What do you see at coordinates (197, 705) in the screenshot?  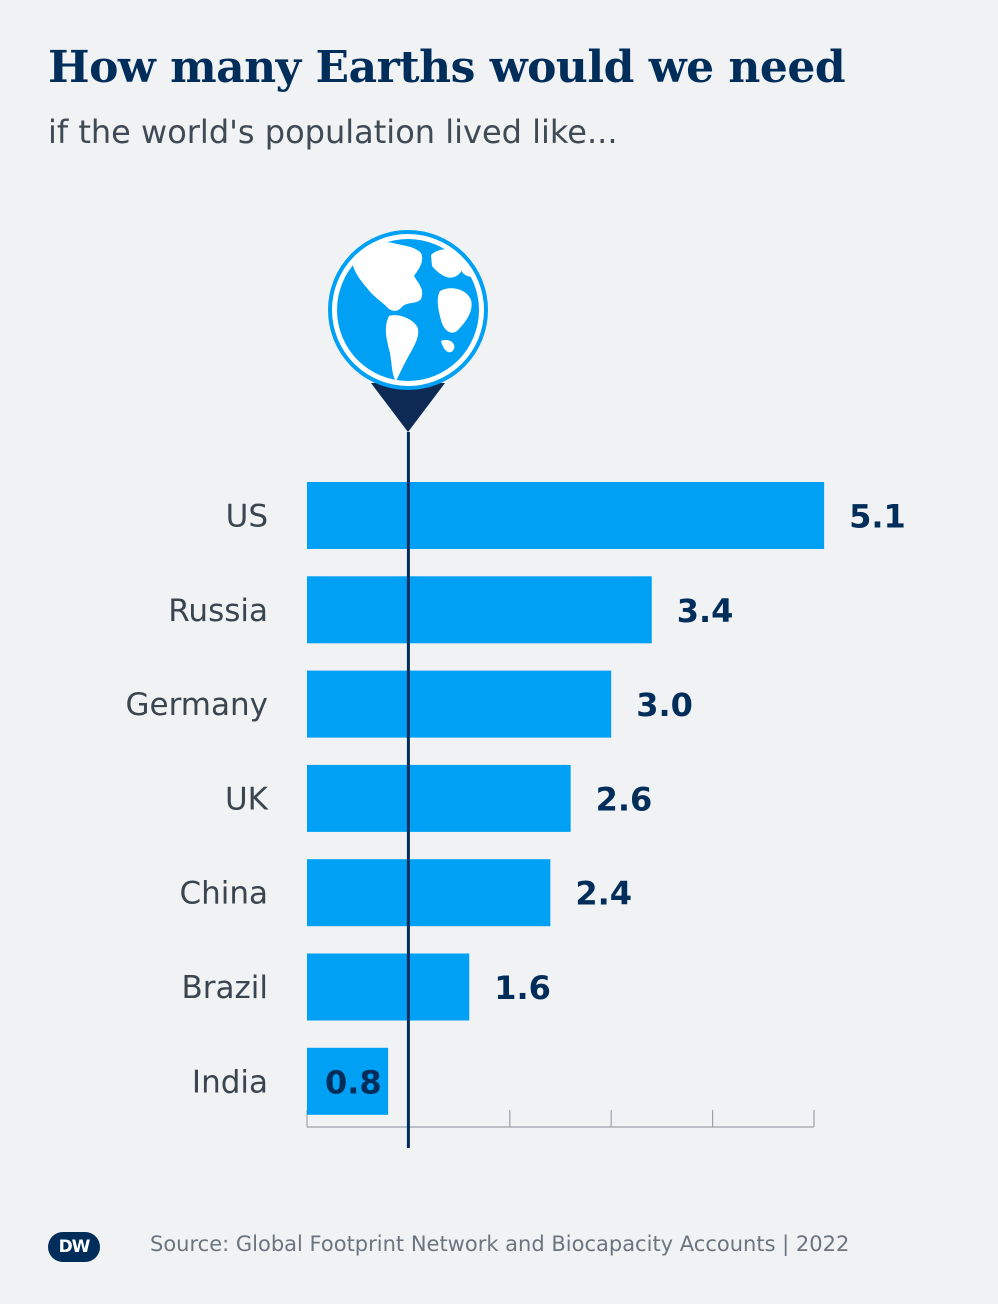 I see `category-label: Germany` at bounding box center [197, 705].